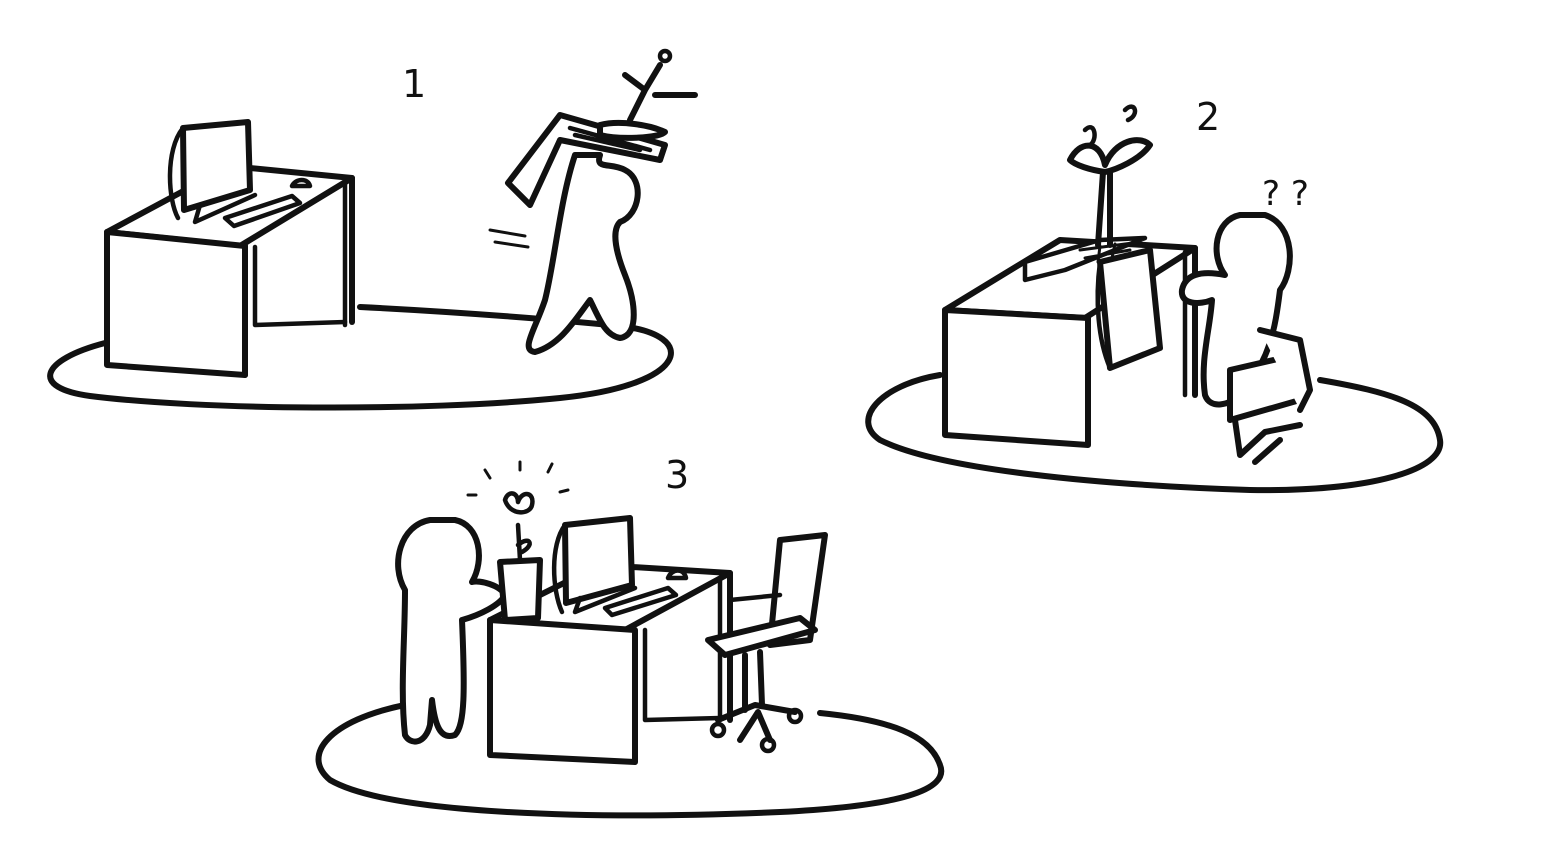 The image size is (1565, 857). I want to click on panel-2-monitor, so click(1130, 309).